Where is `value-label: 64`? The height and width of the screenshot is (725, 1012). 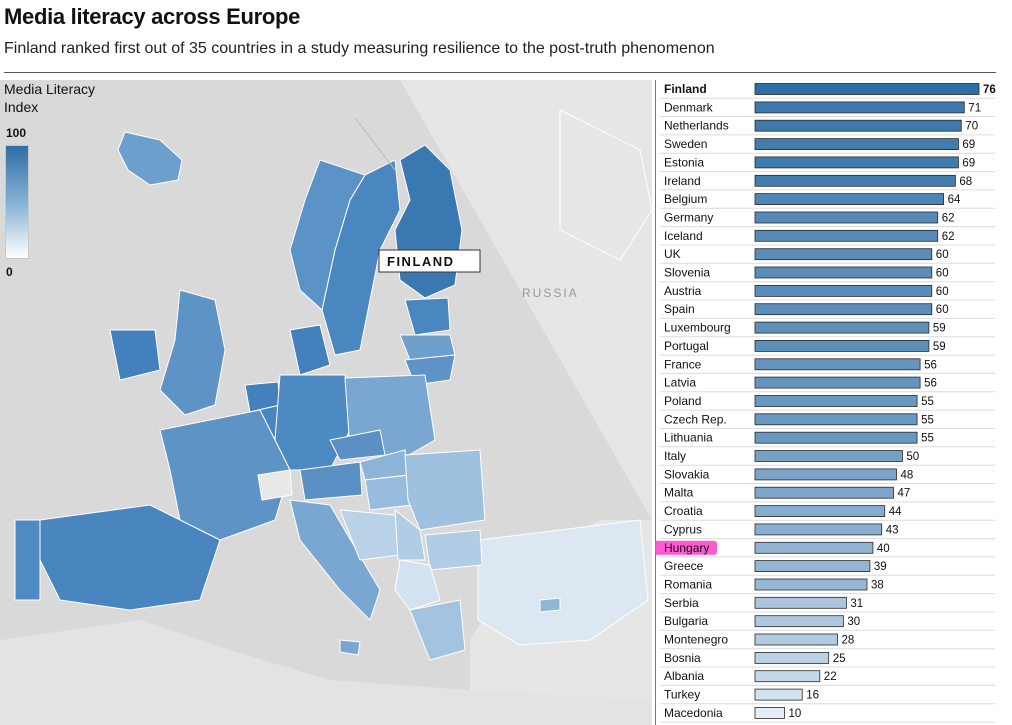
value-label: 64 is located at coordinates (954, 200).